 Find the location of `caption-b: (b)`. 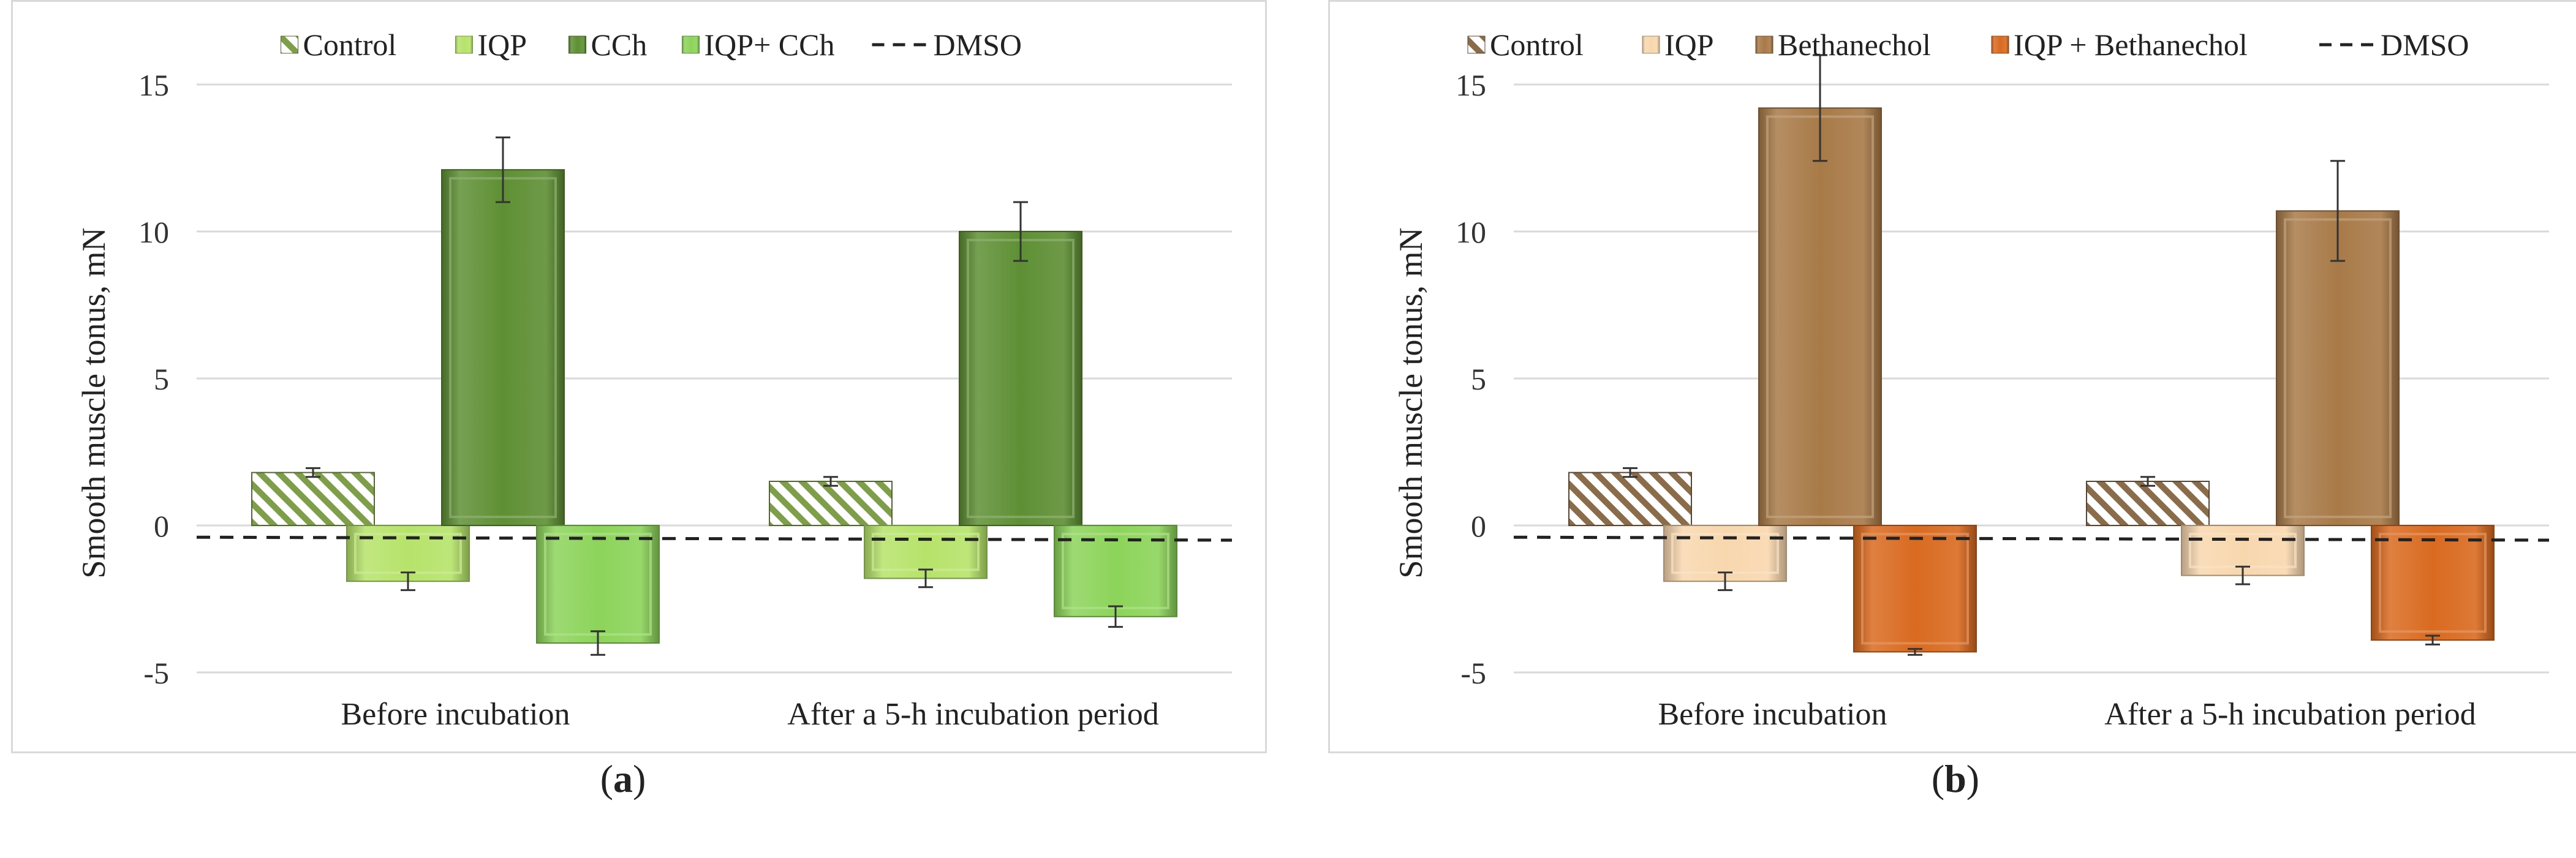

caption-b: (b) is located at coordinates (1955, 778).